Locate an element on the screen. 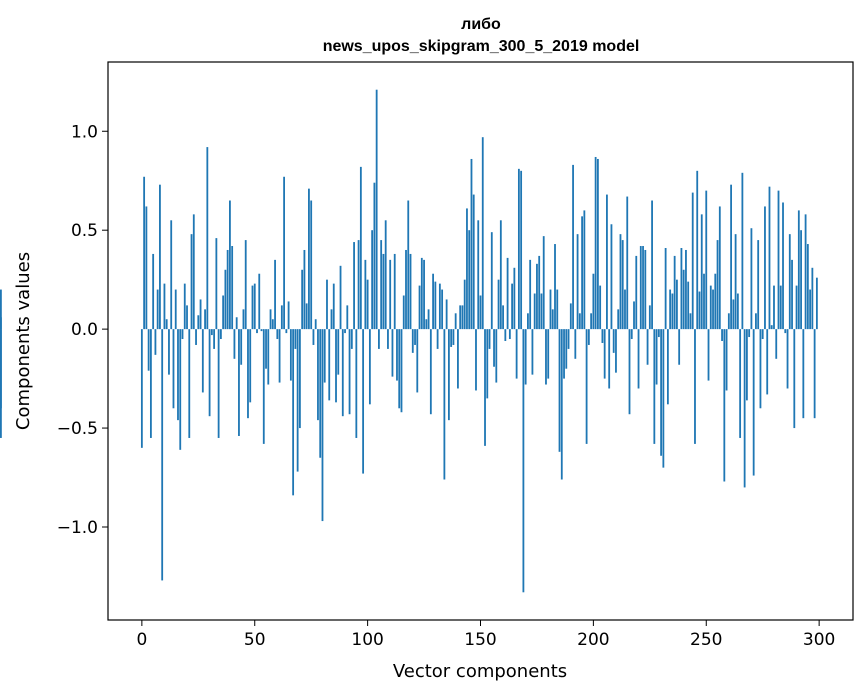  x-tick-label: 0 is located at coordinates (141, 640).